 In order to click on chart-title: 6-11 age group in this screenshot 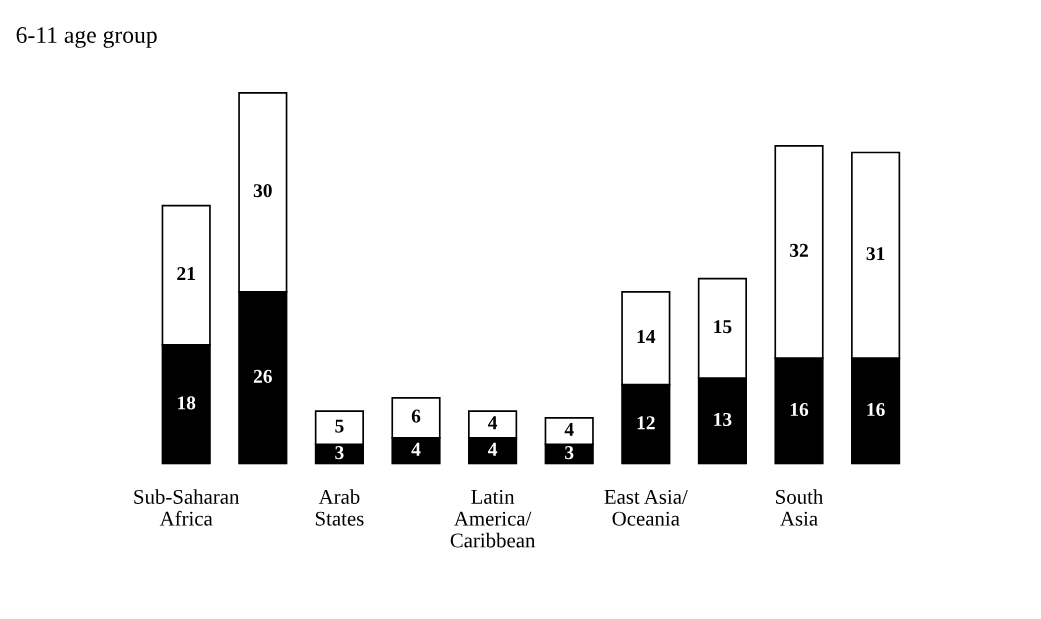, I will do `click(86, 37)`.